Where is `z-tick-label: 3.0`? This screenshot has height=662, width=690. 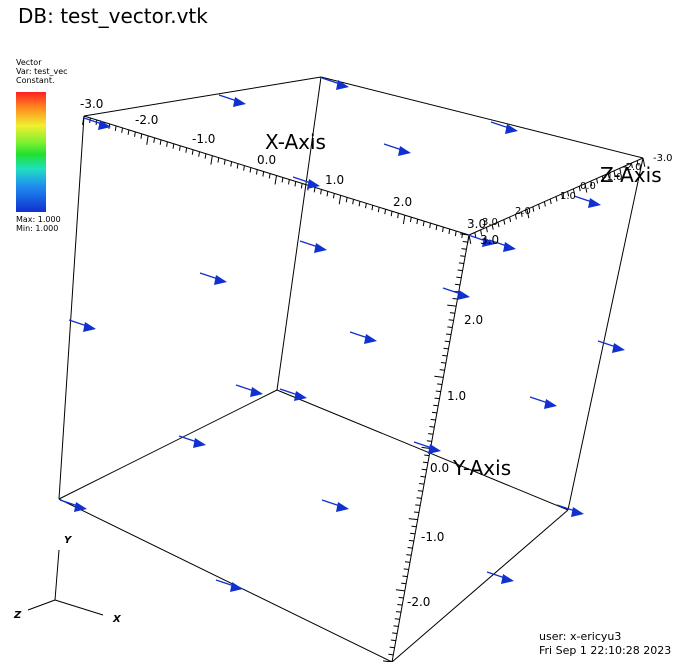 z-tick-label: 3.0 is located at coordinates (490, 222).